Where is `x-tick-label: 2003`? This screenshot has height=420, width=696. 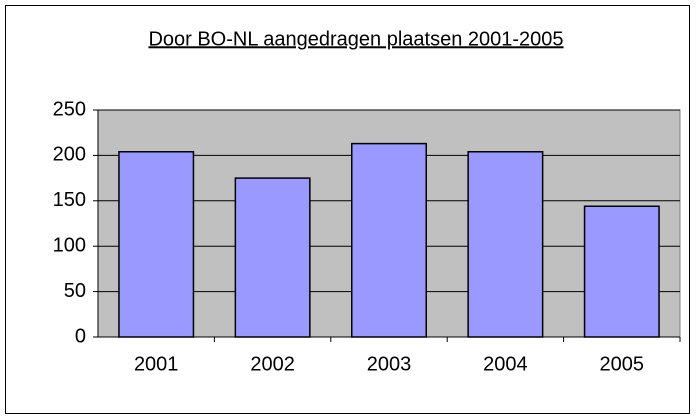 x-tick-label: 2003 is located at coordinates (389, 364).